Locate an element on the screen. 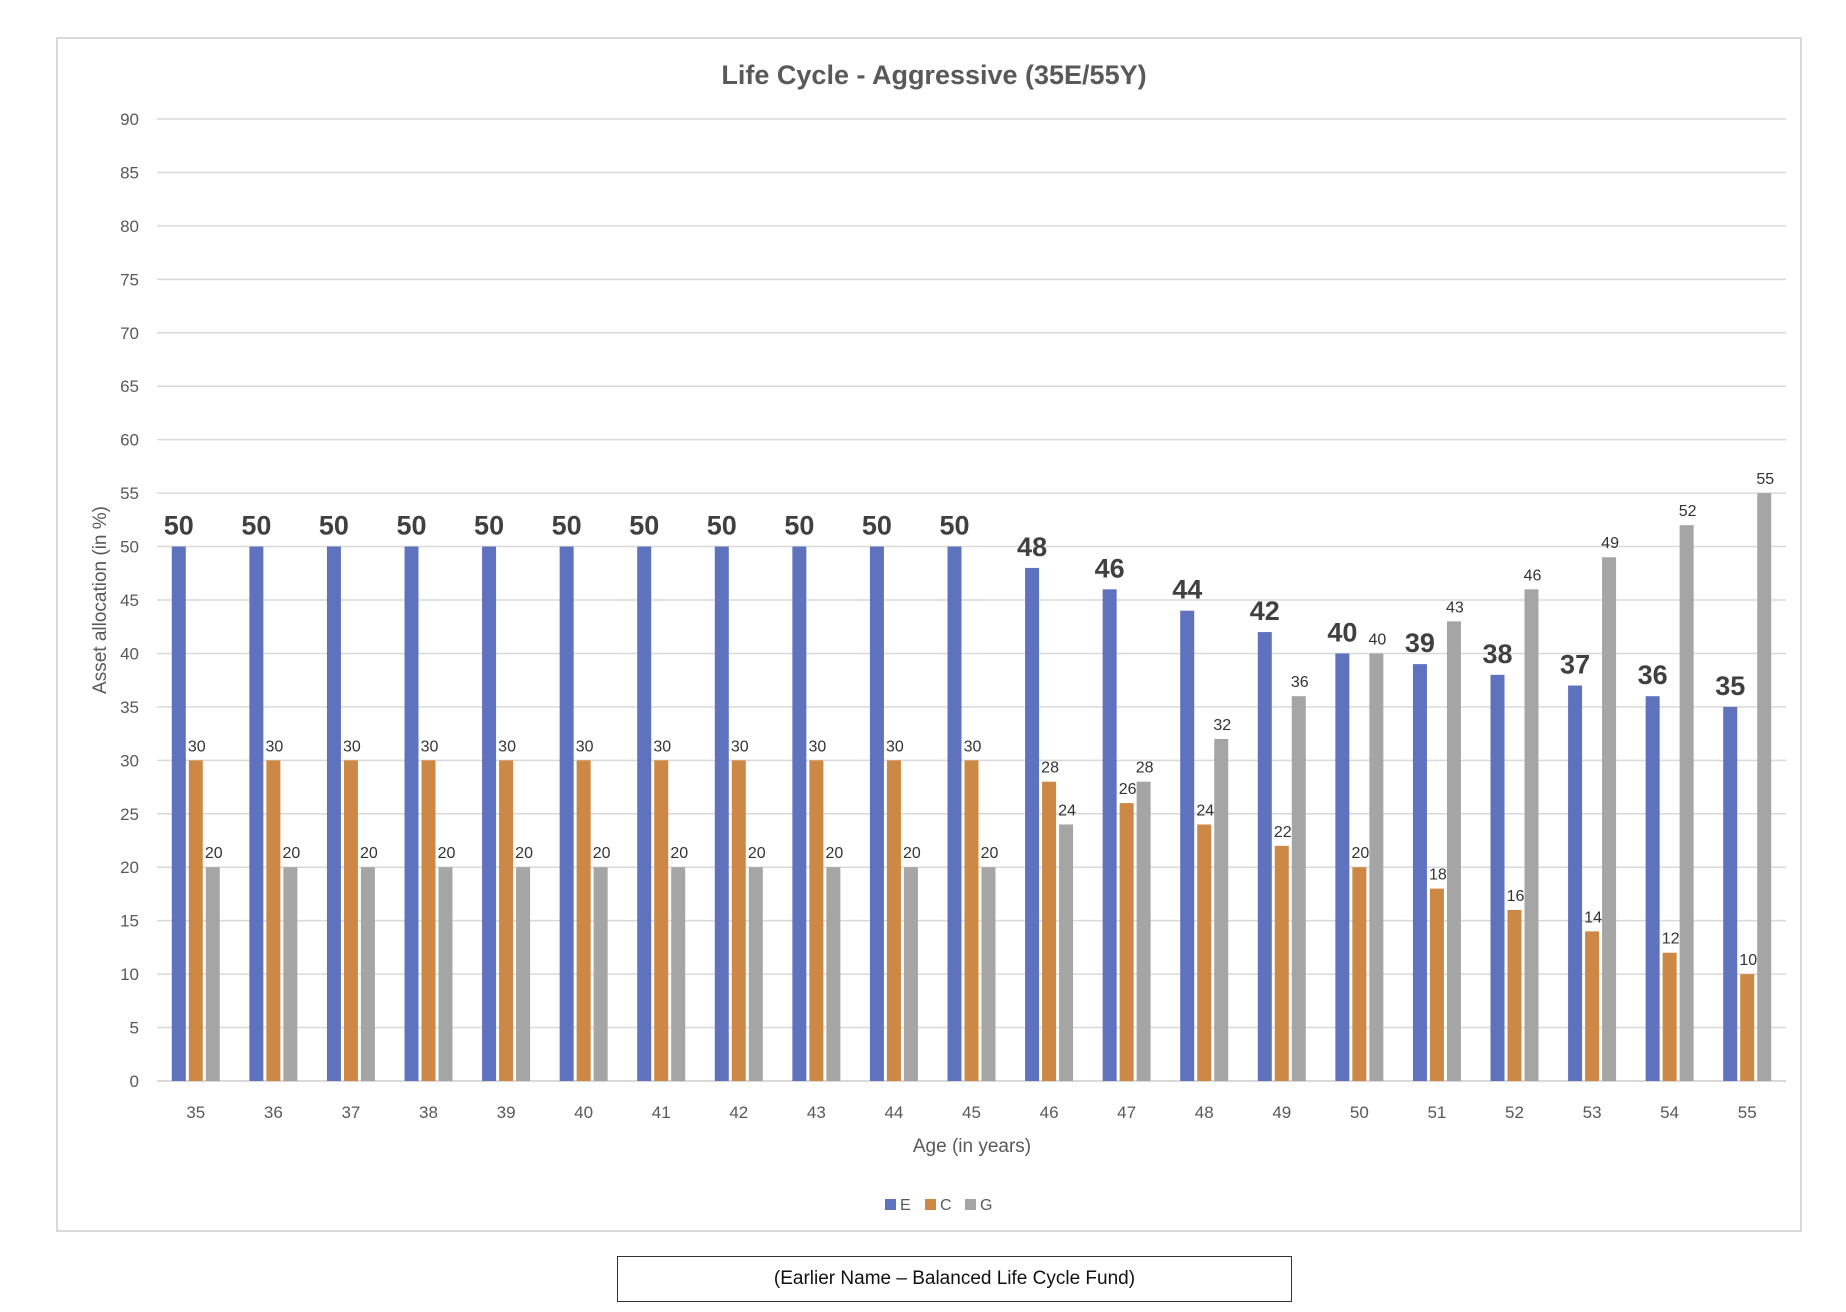  data-label-g: 40 is located at coordinates (1377, 639).